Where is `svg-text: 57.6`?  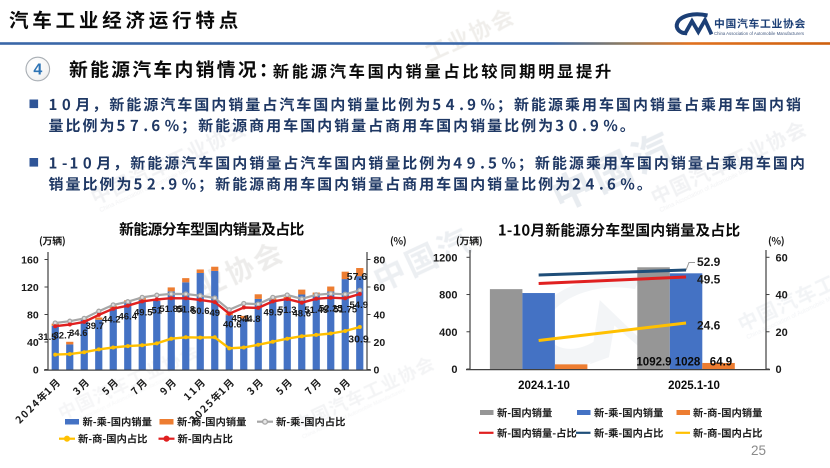
svg-text: 57.6 is located at coordinates (357, 277).